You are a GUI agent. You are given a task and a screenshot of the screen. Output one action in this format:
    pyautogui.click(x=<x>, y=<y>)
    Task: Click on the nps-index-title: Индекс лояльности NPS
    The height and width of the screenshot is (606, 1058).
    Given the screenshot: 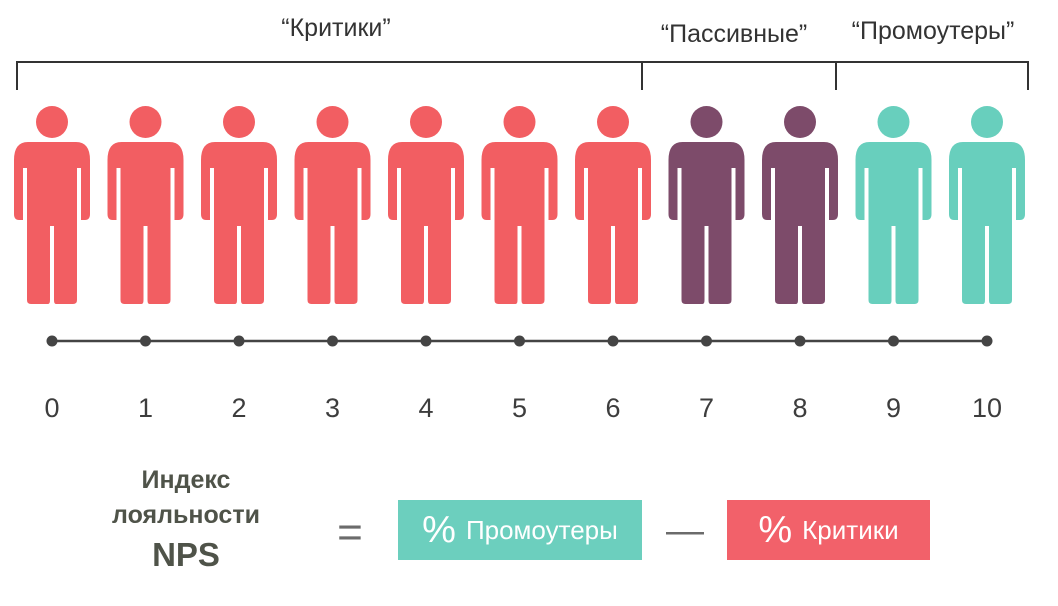 What is the action you would take?
    pyautogui.click(x=186, y=519)
    